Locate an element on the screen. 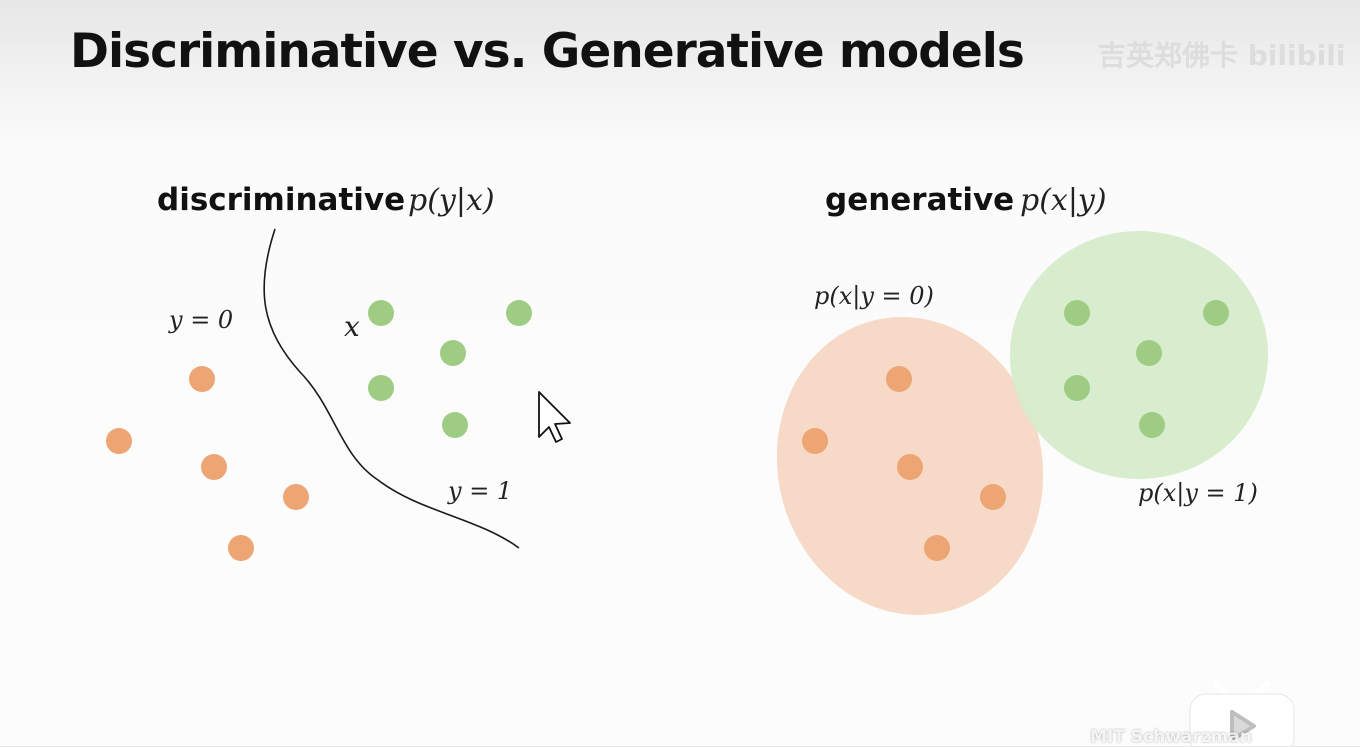 The width and height of the screenshot is (1360, 747). source-watermark: MIT Schwarzman is located at coordinates (1171, 737).